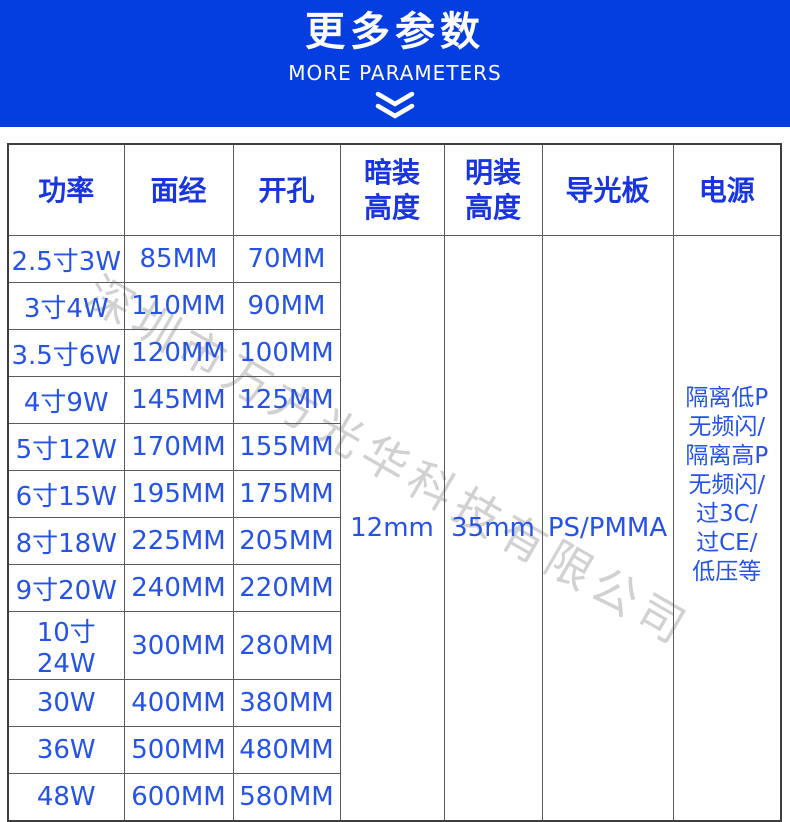  I want to click on header-row: 功率 面经 开孔 暗装 高度 明装 高度 导光板 电源, so click(394, 189).